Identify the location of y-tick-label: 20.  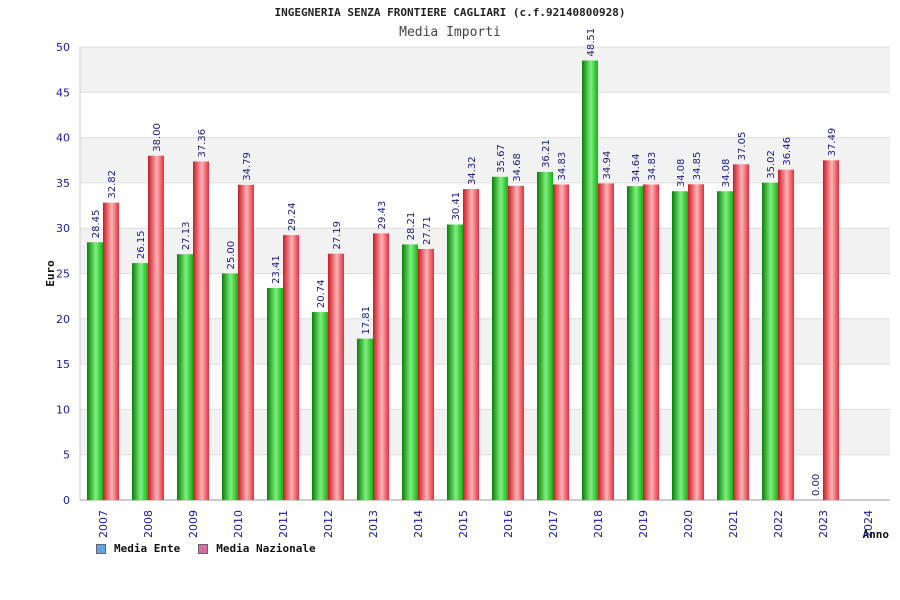
(63, 319).